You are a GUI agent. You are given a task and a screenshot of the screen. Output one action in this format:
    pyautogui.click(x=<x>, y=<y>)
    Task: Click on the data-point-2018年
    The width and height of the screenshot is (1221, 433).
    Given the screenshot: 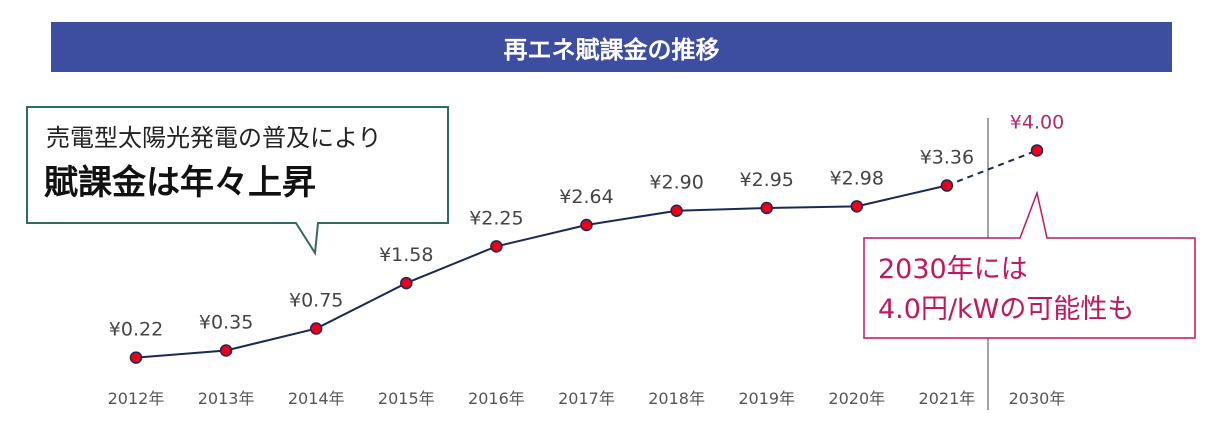 What is the action you would take?
    pyautogui.click(x=676, y=210)
    